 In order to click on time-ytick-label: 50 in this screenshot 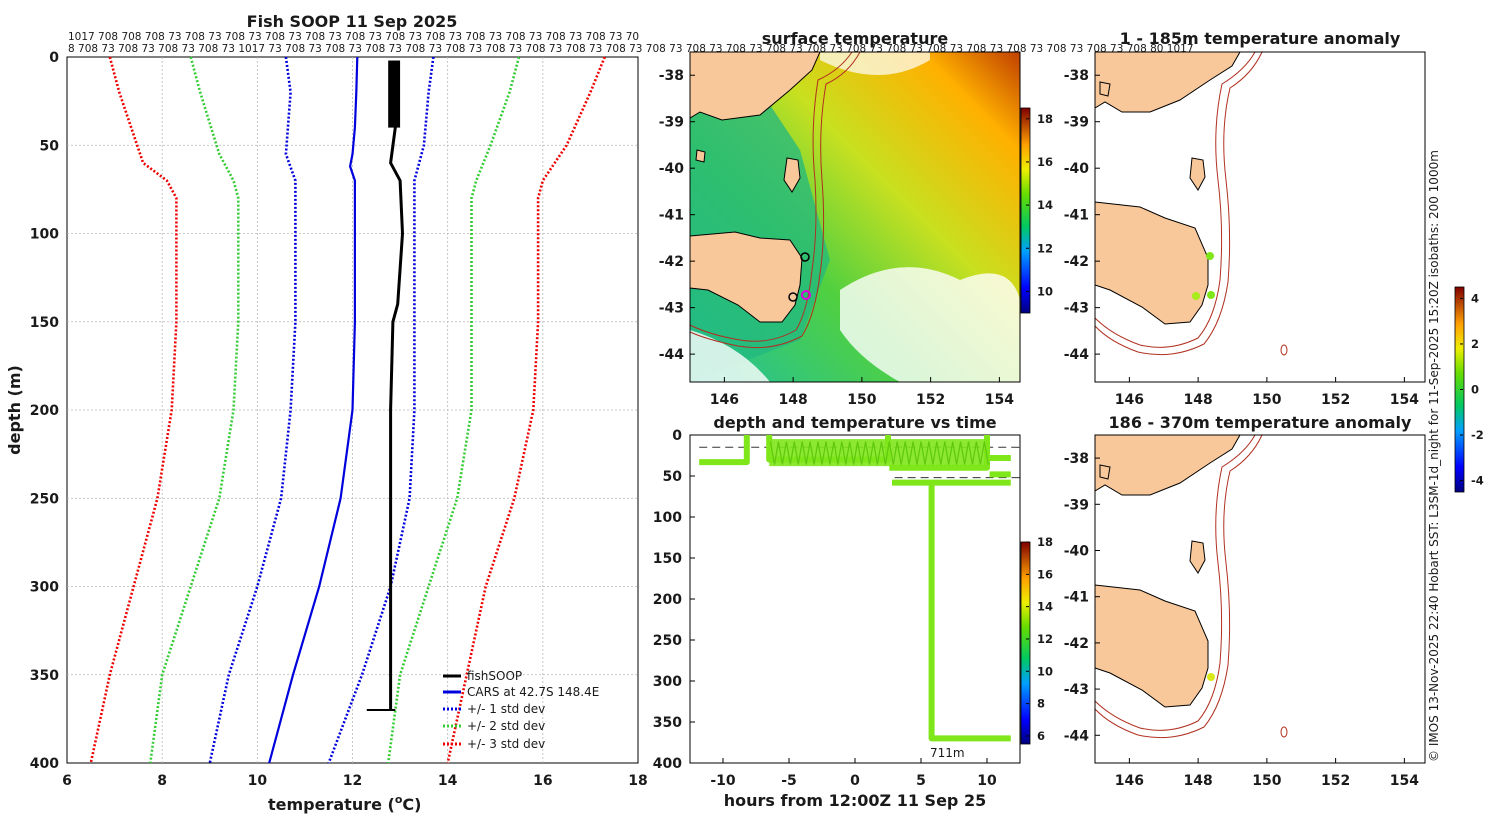, I will do `click(673, 477)`.